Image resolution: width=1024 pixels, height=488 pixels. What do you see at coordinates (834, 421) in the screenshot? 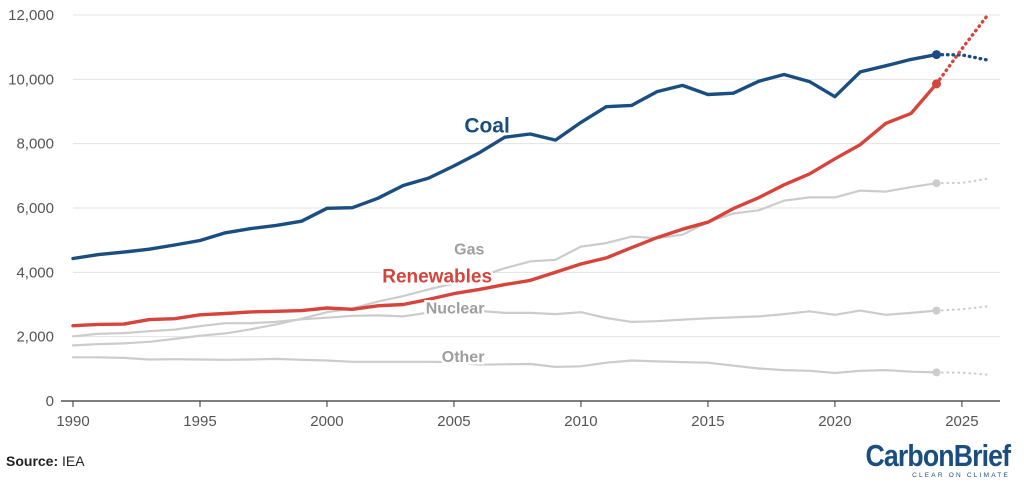
I see `x-tick-label: 2020` at bounding box center [834, 421].